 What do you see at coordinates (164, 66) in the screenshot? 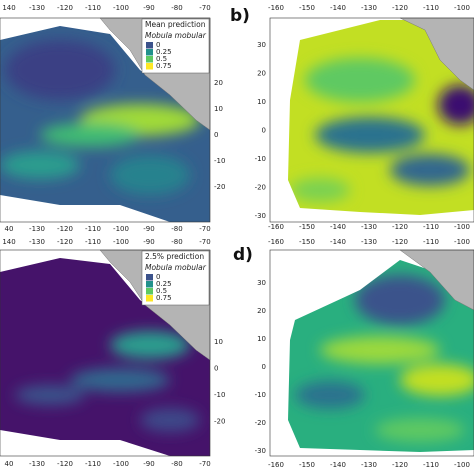
I see `legend-label: 0.75` at bounding box center [164, 66].